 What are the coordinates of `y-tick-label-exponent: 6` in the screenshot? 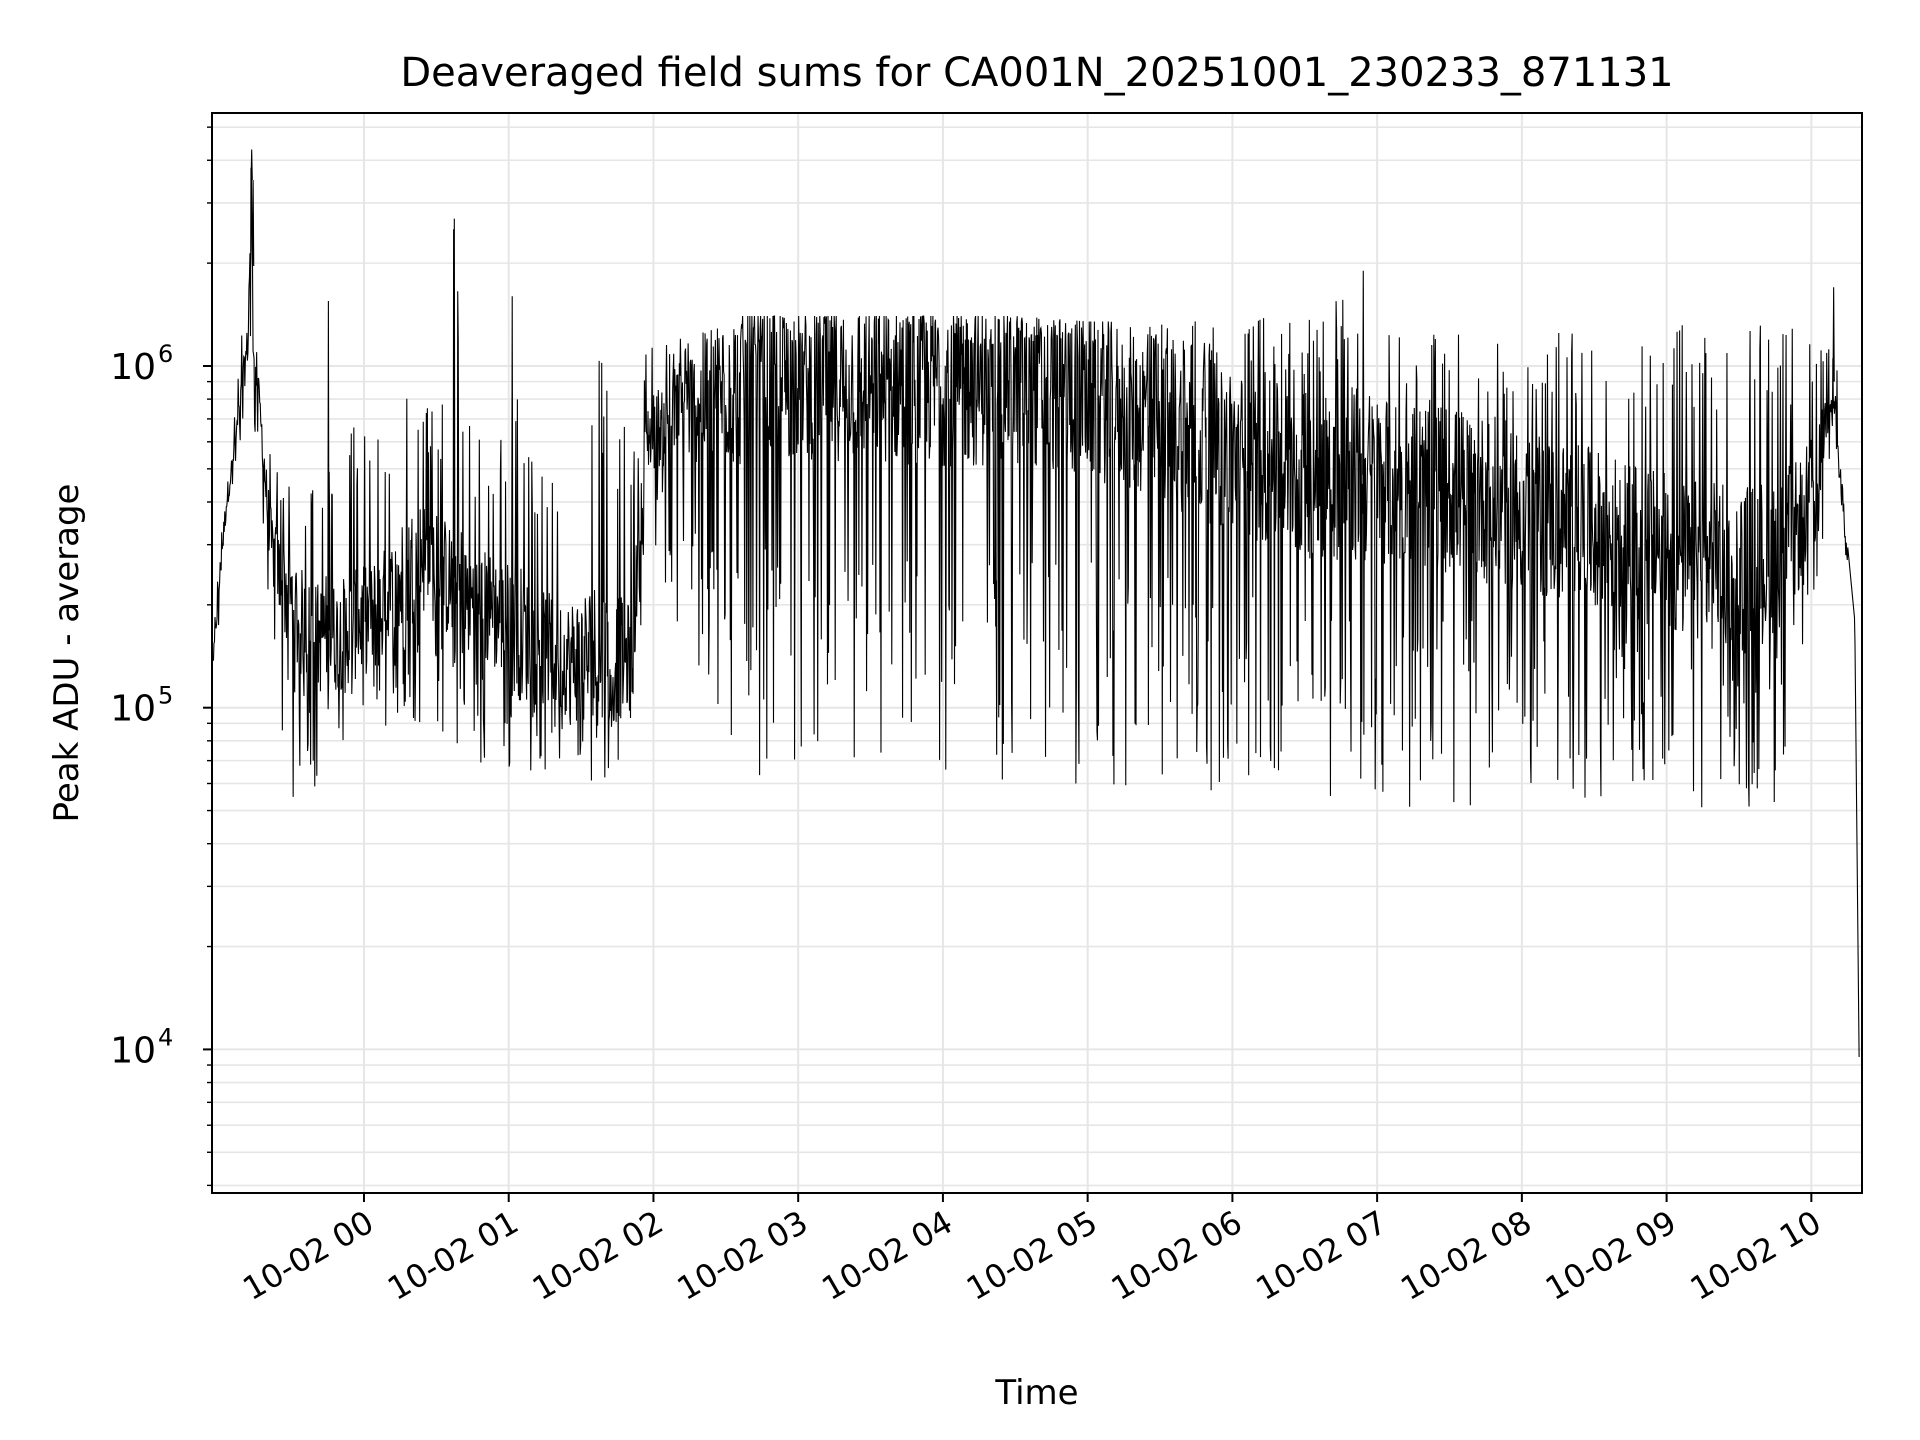 It's located at (165, 354).